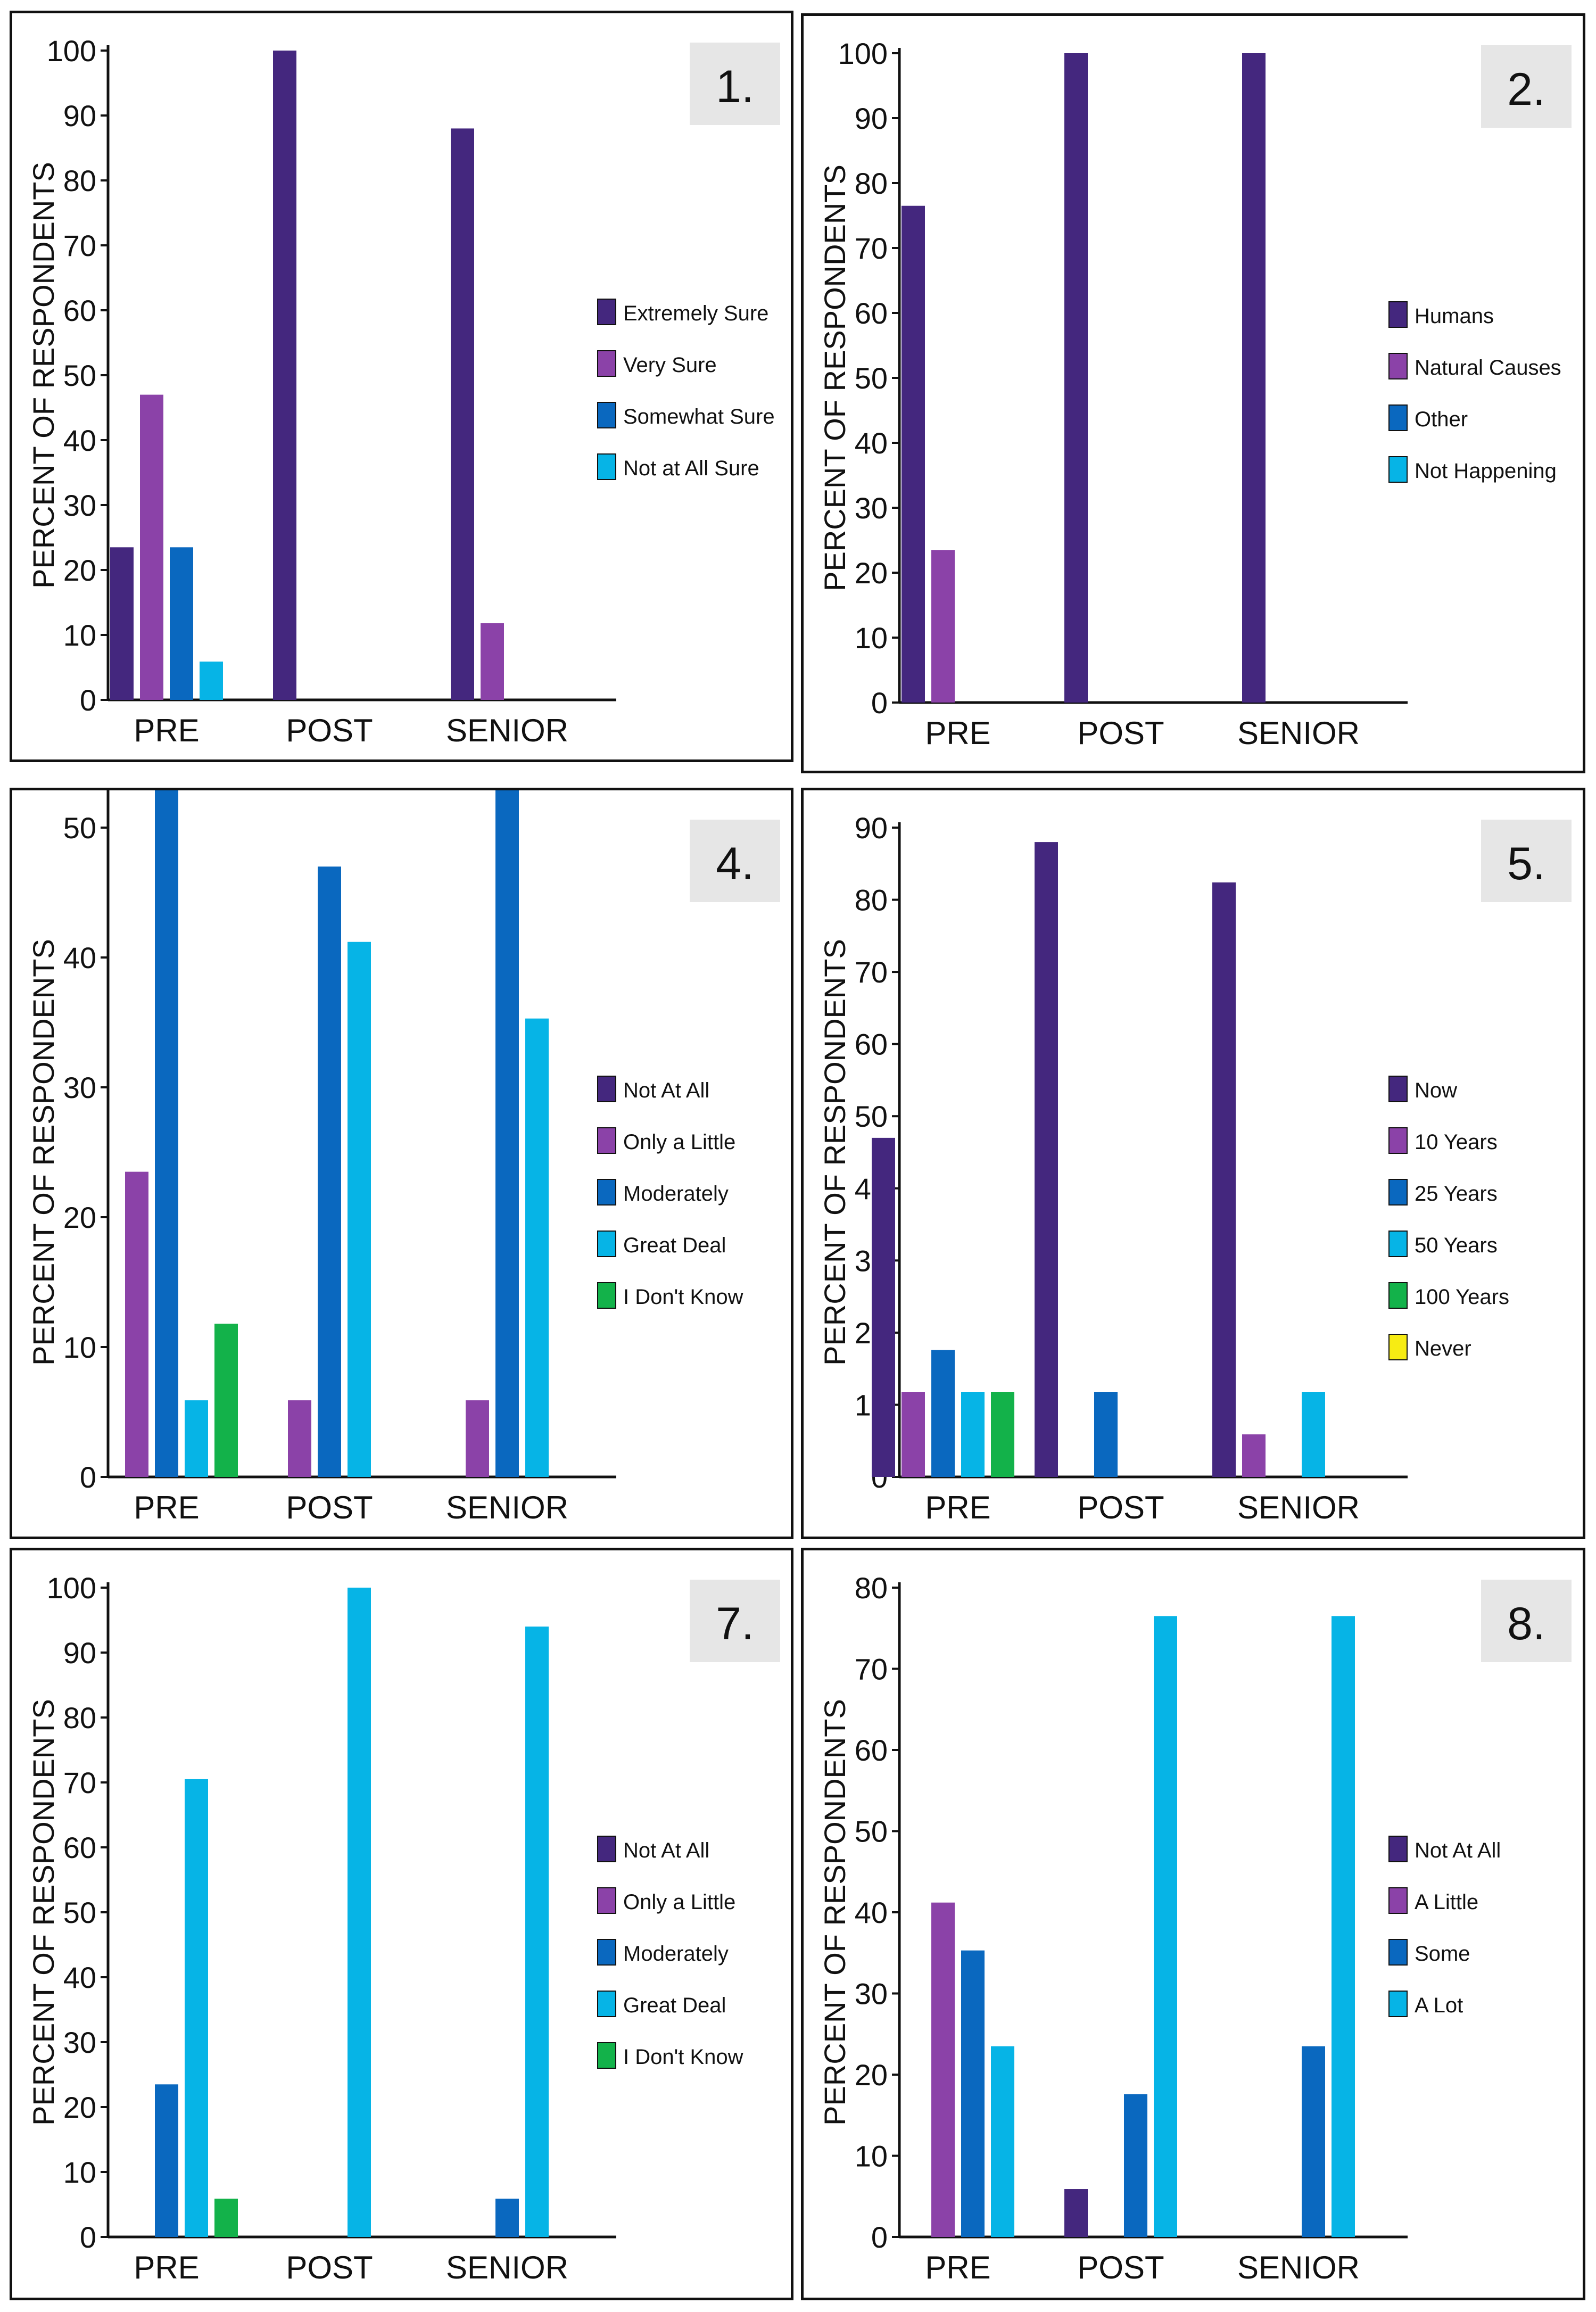 The height and width of the screenshot is (2312, 1596). I want to click on bar-post-extremely-sure, so click(284, 375).